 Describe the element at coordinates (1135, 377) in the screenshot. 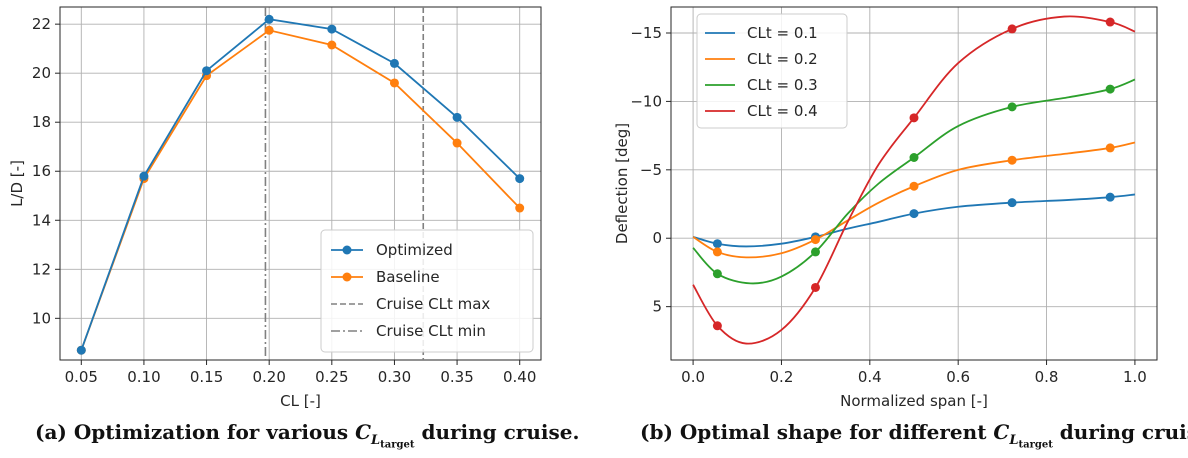

I see `x-tick-label: 1.0` at that location.